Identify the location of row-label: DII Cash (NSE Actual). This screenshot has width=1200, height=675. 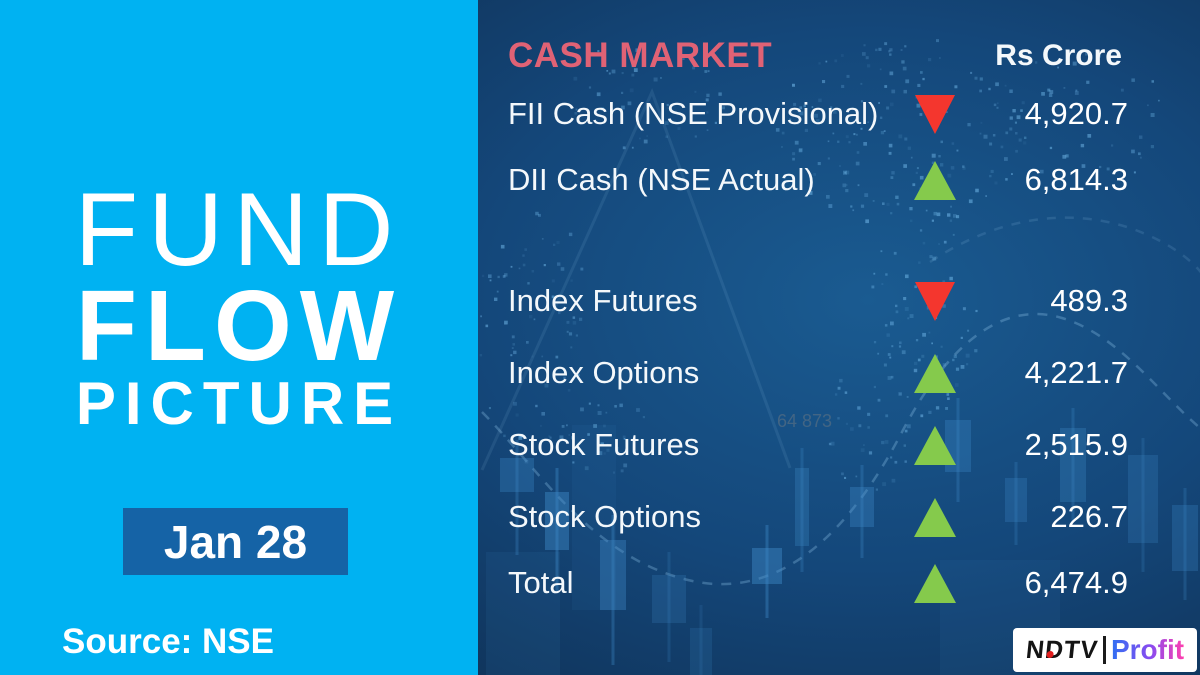
(661, 179).